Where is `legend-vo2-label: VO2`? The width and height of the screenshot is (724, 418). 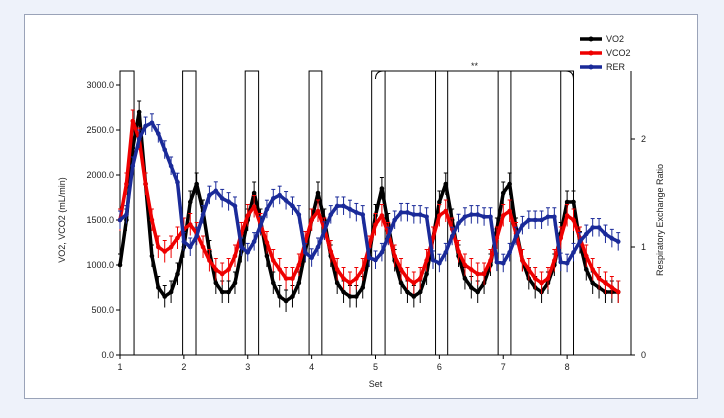
legend-vo2-label: VO2 is located at coordinates (615, 39).